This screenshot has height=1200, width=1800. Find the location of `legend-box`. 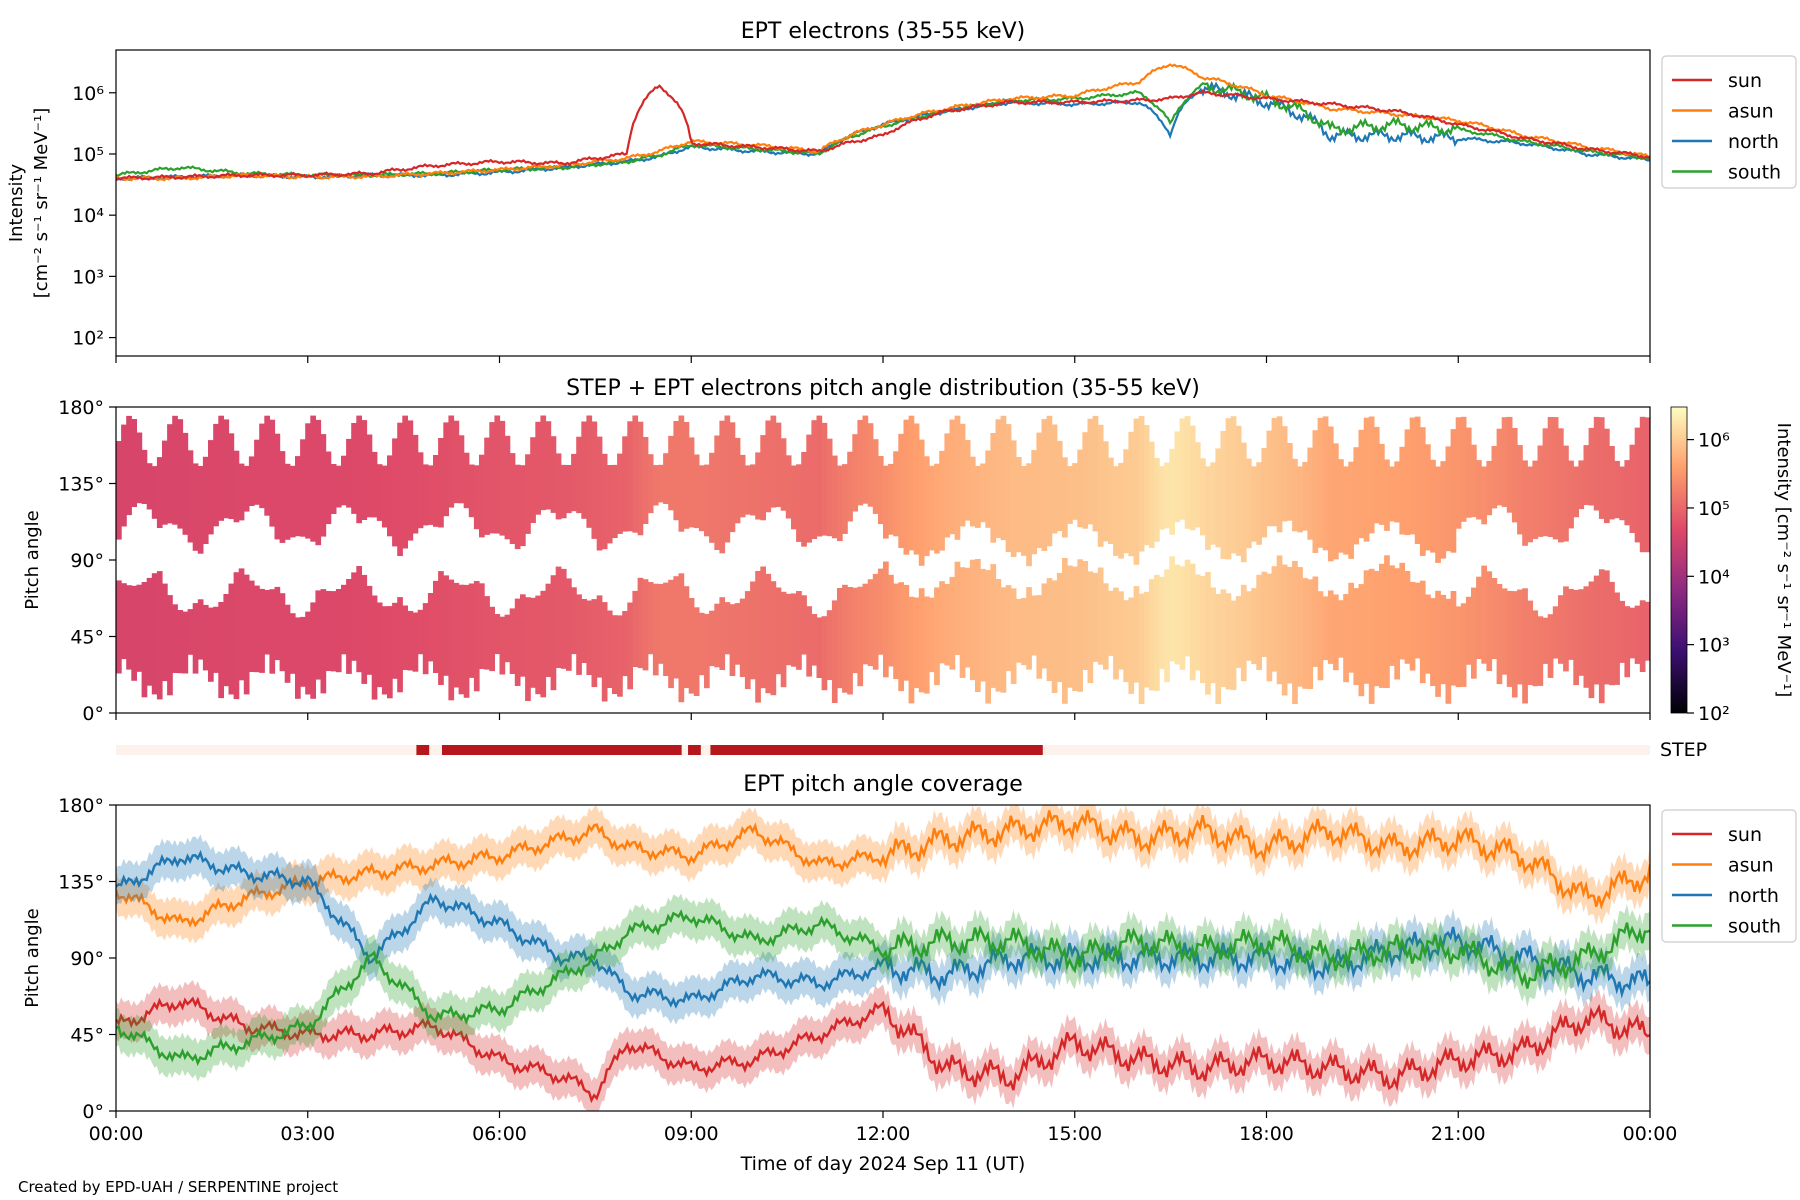

legend-box is located at coordinates (1729, 876).